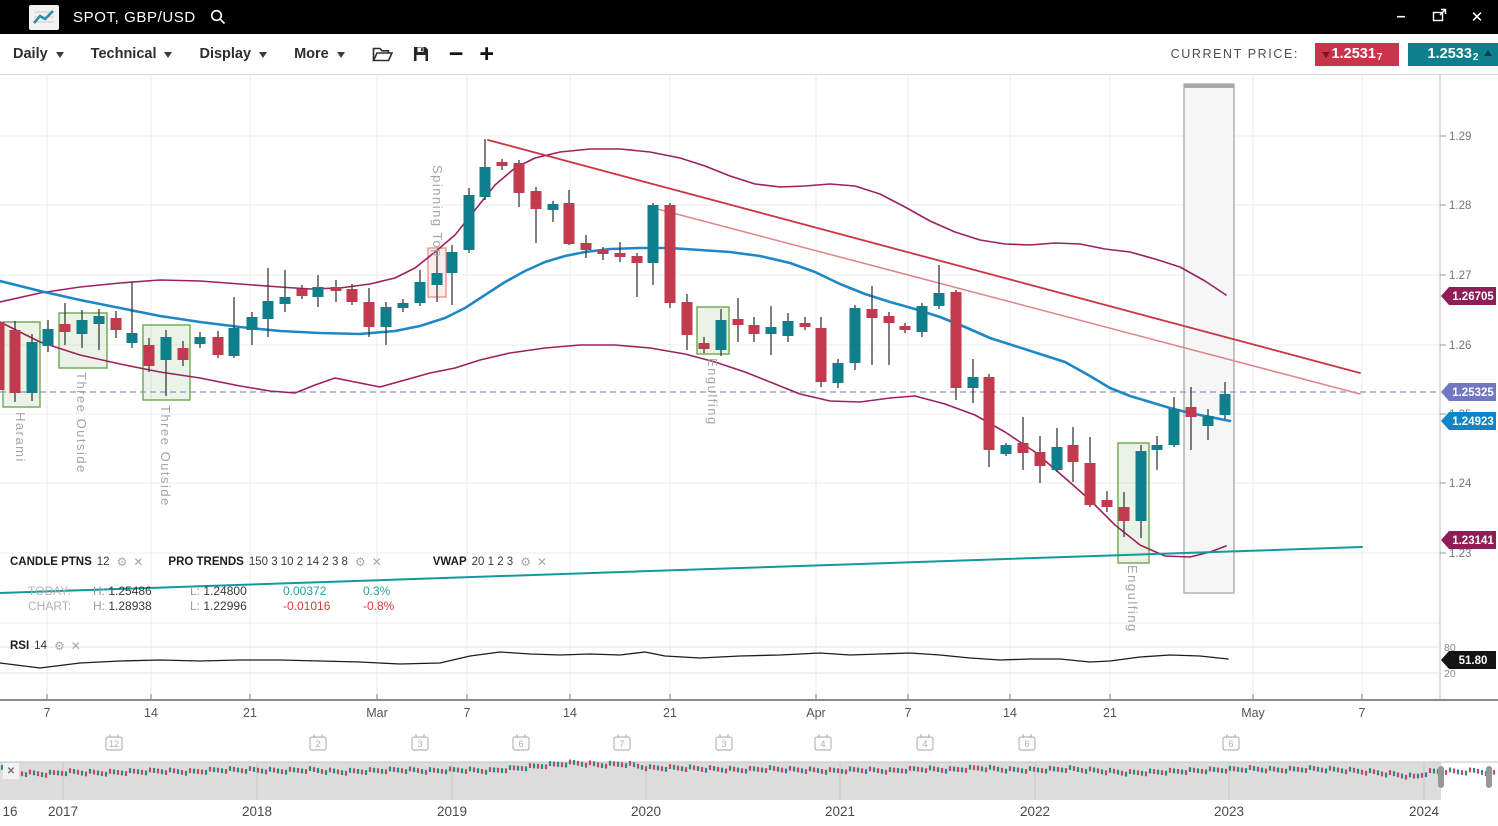  Describe the element at coordinates (1401, 16) in the screenshot. I see `minimize-button: –` at that location.